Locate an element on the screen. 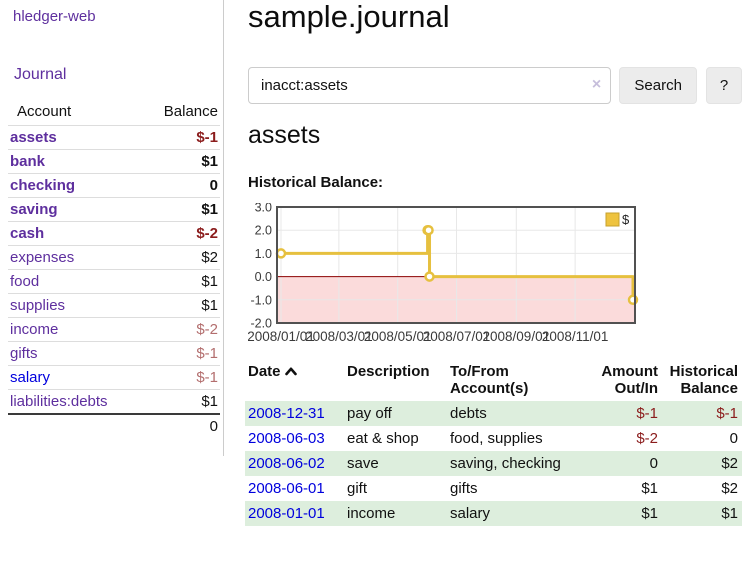  svg-text: 2.0 is located at coordinates (263, 231).